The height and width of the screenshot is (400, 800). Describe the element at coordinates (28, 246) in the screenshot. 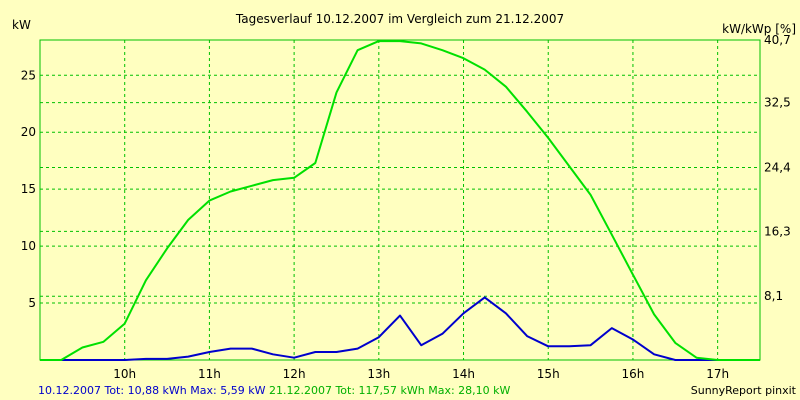

I see `y-tick-left-1: 10` at that location.